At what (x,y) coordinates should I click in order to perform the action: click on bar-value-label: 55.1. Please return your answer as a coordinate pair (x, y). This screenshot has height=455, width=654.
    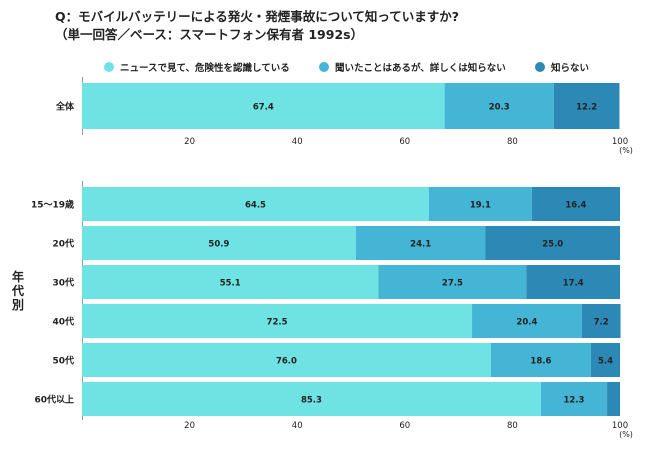
    Looking at the image, I should click on (230, 284).